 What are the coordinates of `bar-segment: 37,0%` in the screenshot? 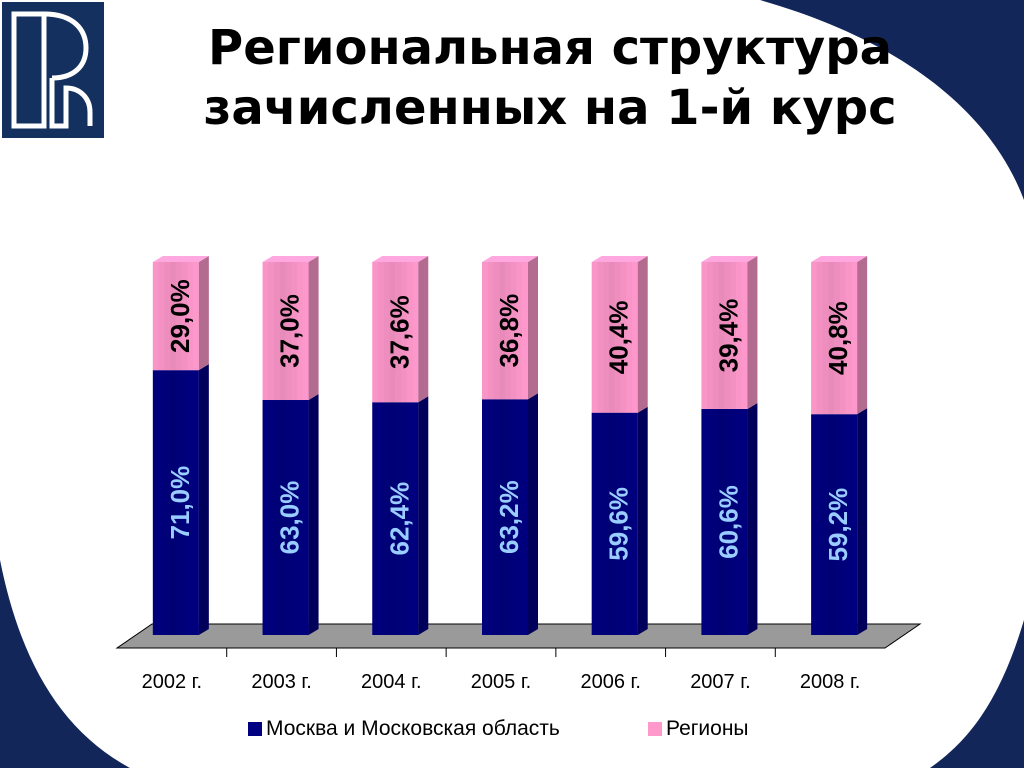 It's located at (290, 328).